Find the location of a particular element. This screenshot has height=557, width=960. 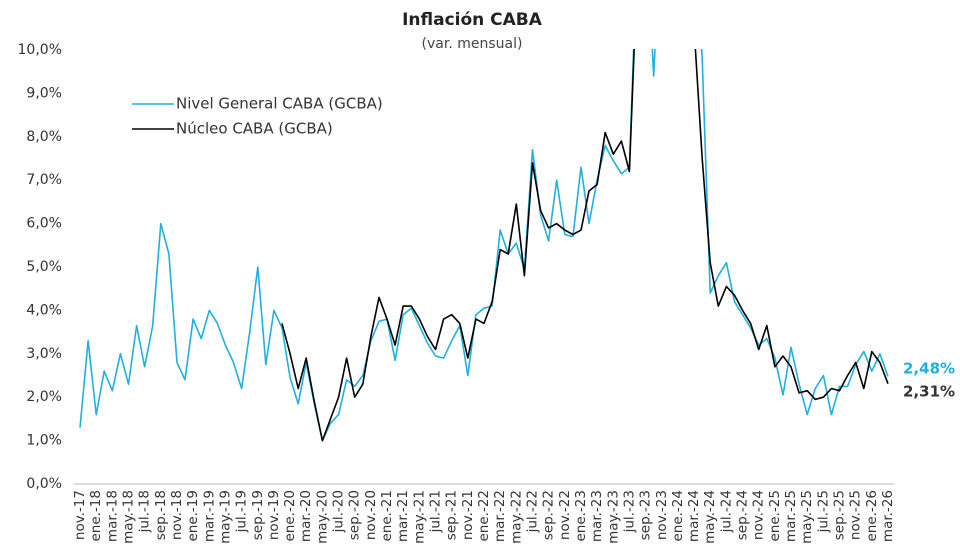

x-tick-label: nov.-24 is located at coordinates (759, 515).